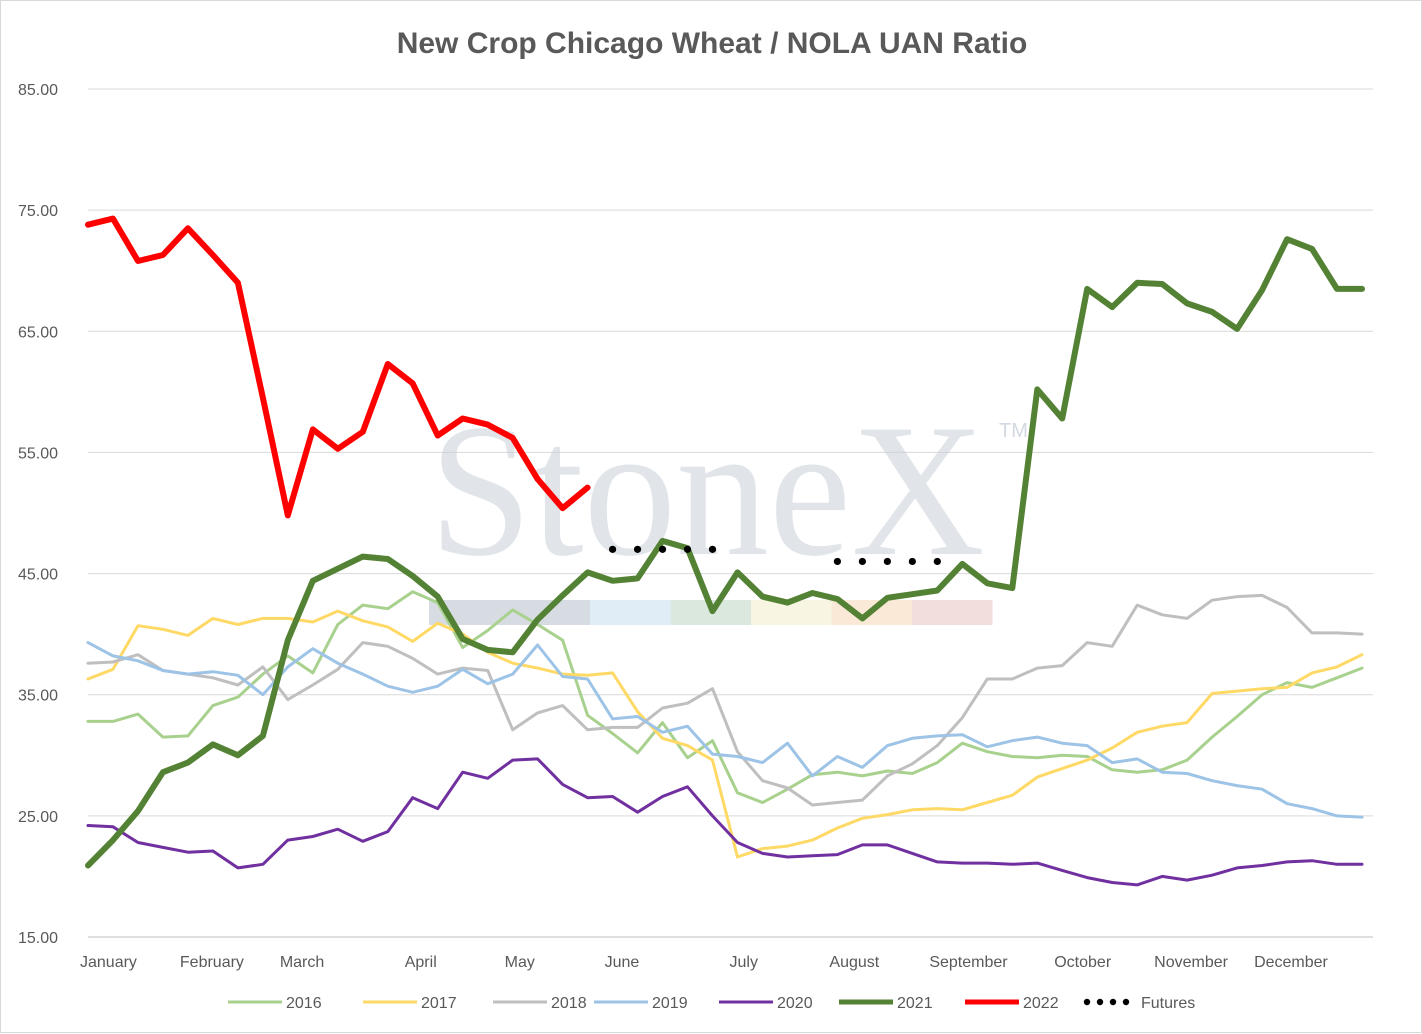 This screenshot has height=1034, width=1422. Describe the element at coordinates (774, 555) in the screenshot. I see `futures-dots` at that location.